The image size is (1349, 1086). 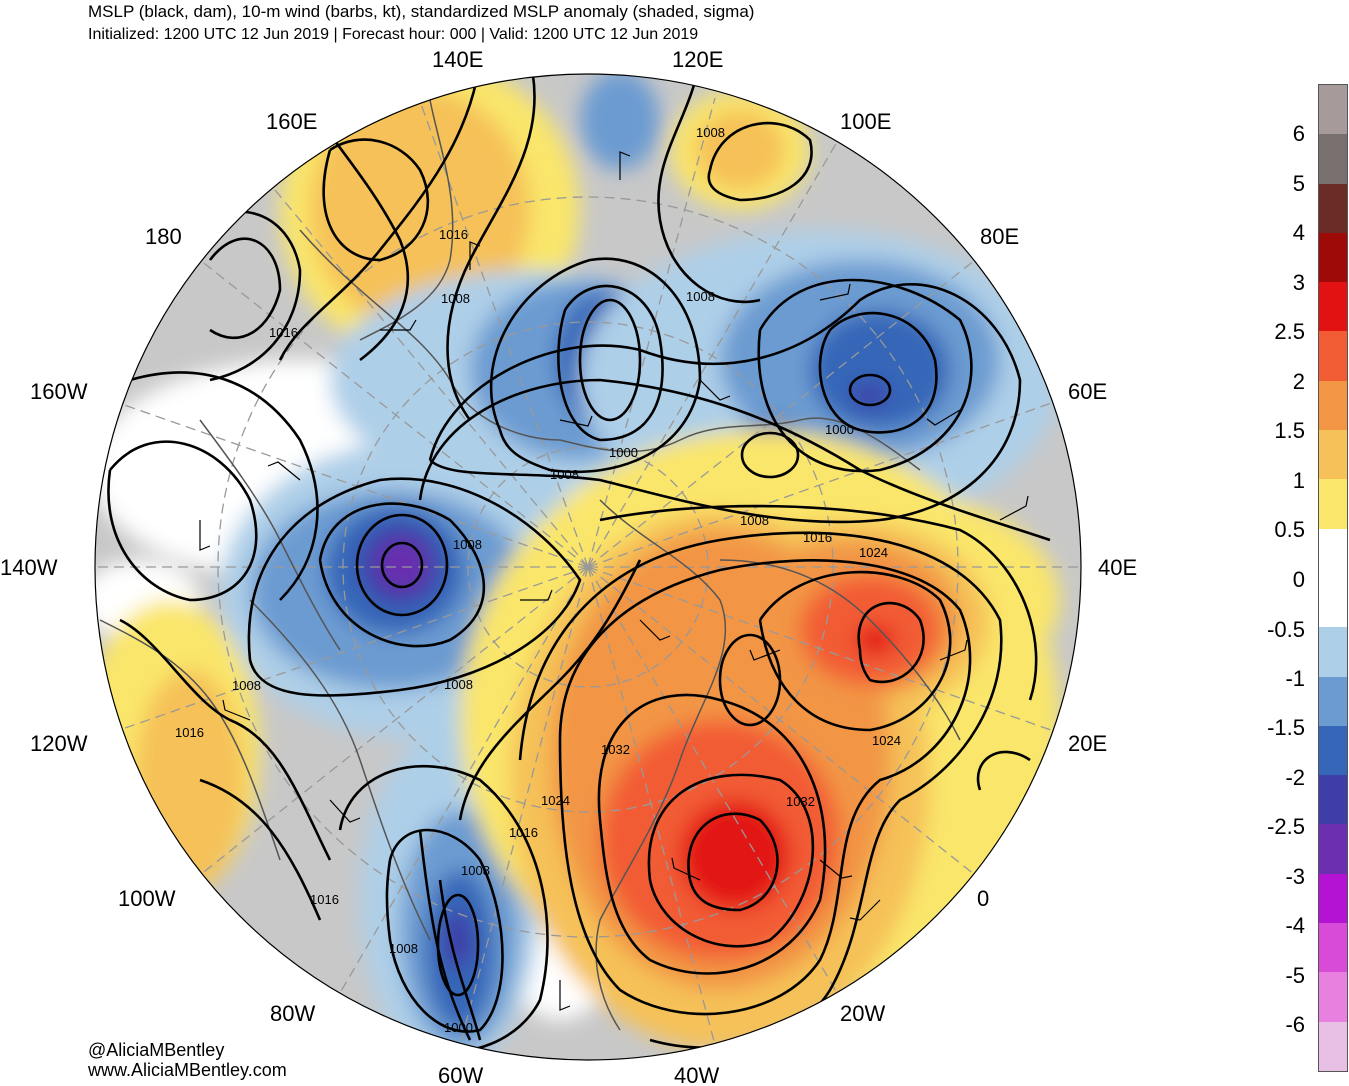 What do you see at coordinates (1298, 381) in the screenshot?
I see `colorbar-tick-label: 2` at bounding box center [1298, 381].